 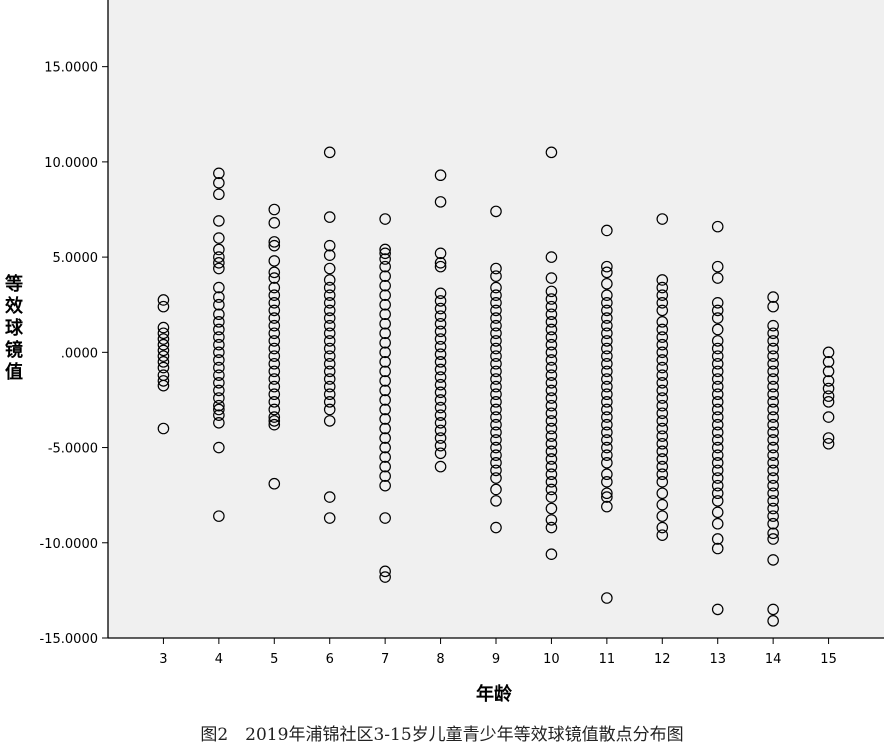 I want to click on x-tick-label: 7, so click(x=385, y=659).